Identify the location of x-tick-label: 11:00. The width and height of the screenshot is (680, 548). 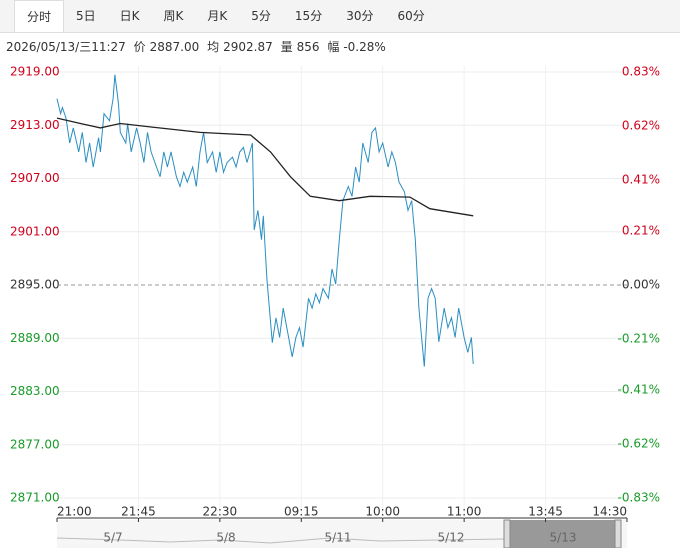
(464, 512).